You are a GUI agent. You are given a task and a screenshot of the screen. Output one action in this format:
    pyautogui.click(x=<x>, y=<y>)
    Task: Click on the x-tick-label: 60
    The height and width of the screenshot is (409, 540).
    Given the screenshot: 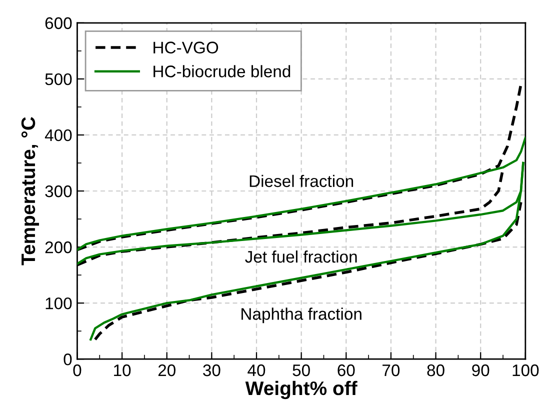 What is the action you would take?
    pyautogui.click(x=346, y=370)
    